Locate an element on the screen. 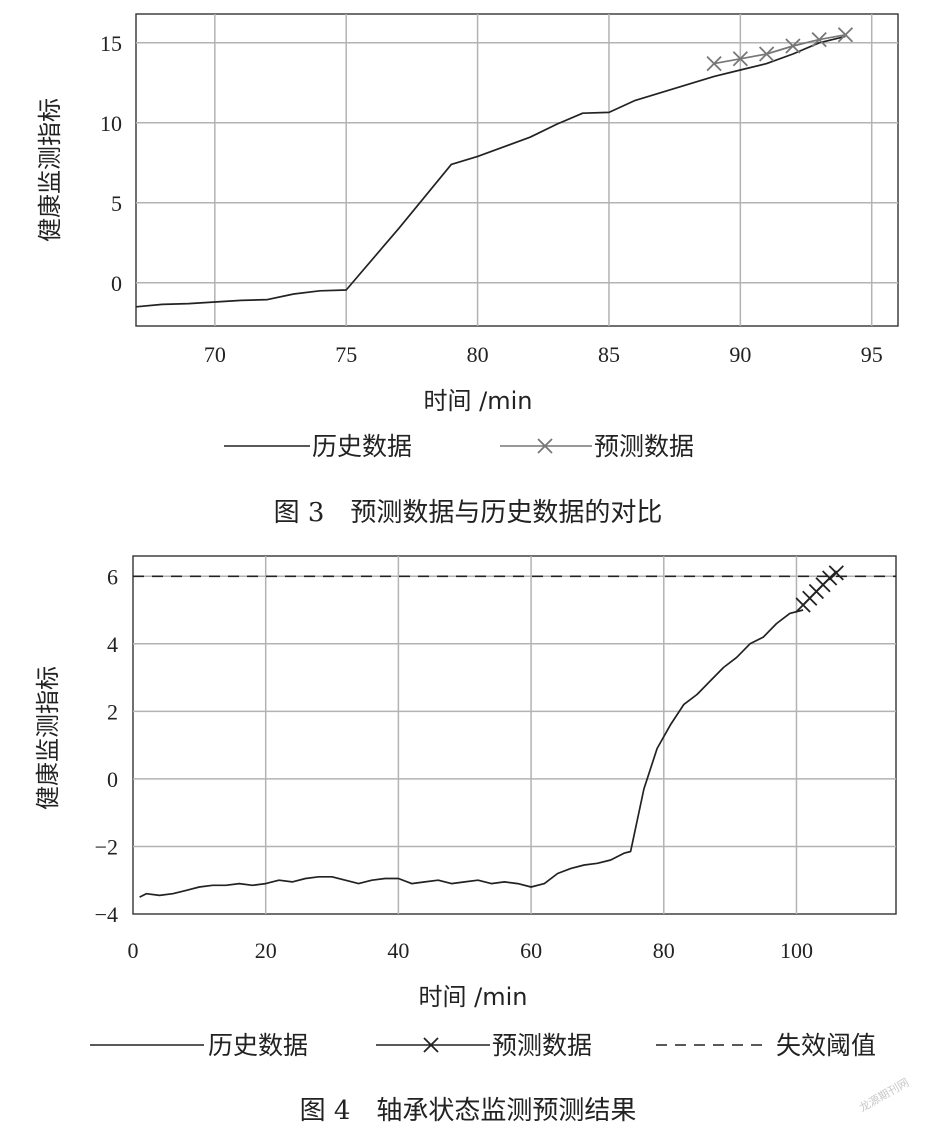 This screenshot has height=1129, width=936. y-tick-label: 2 is located at coordinates (112, 711).